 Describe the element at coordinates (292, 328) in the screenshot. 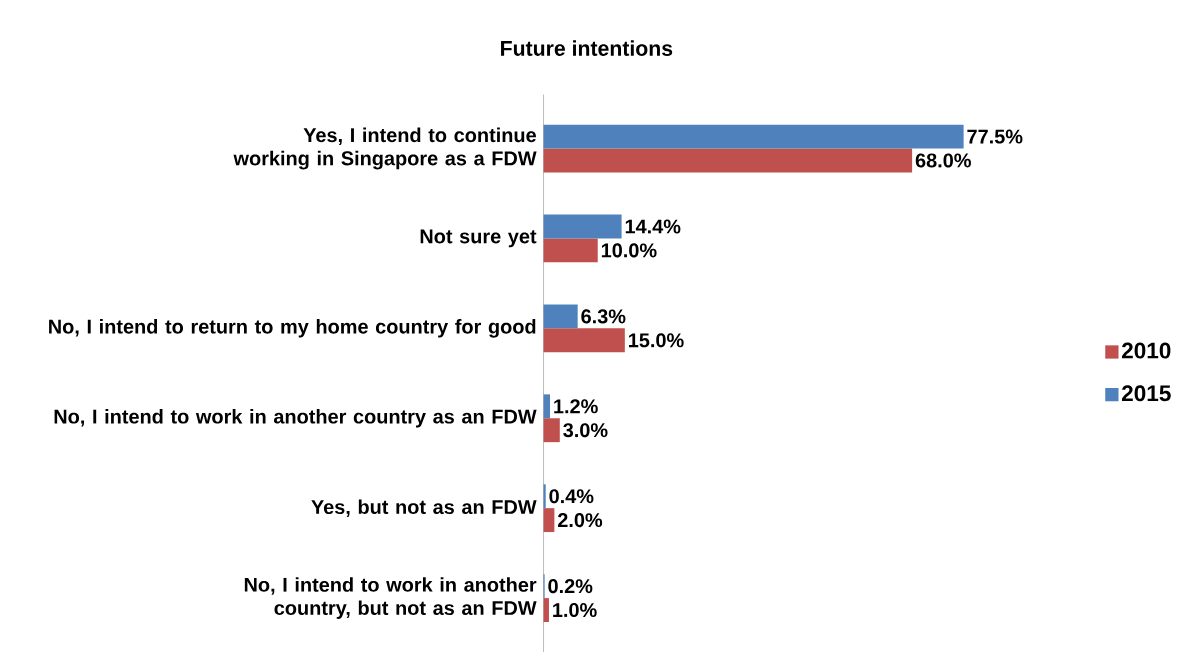

I see `y-tick-label: No, I intend to return to my home country for good` at that location.